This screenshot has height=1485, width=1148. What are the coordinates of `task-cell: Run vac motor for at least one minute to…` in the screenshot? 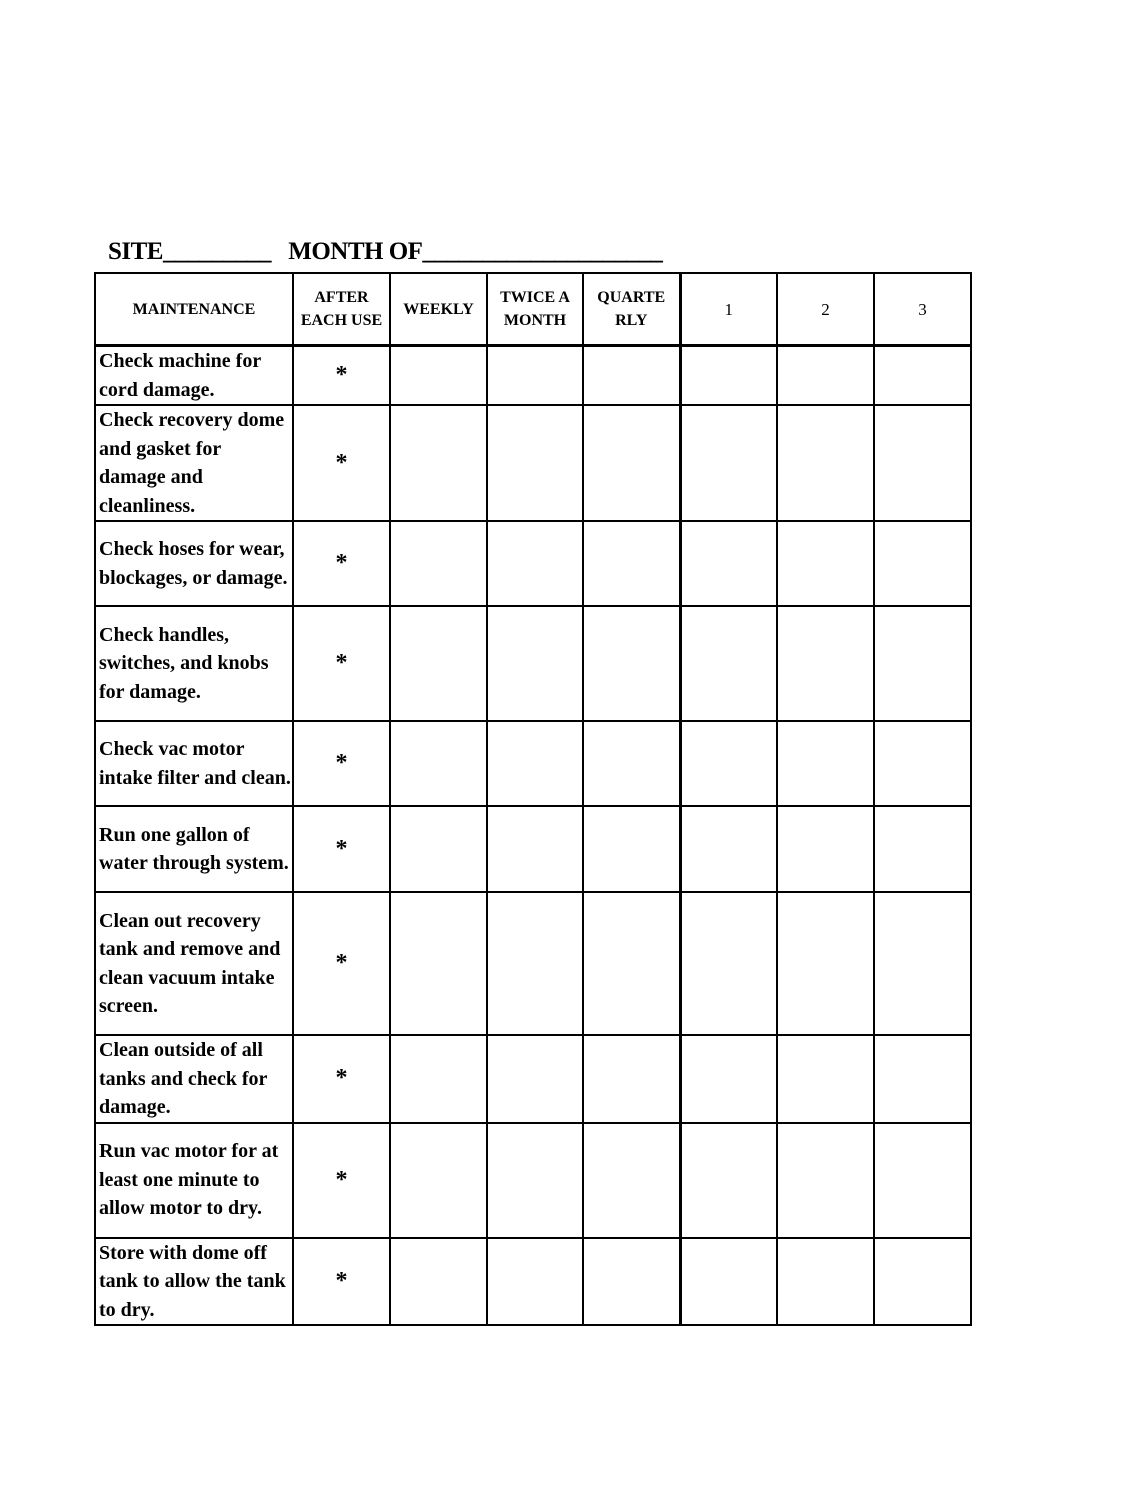 It's located at (194, 1180).